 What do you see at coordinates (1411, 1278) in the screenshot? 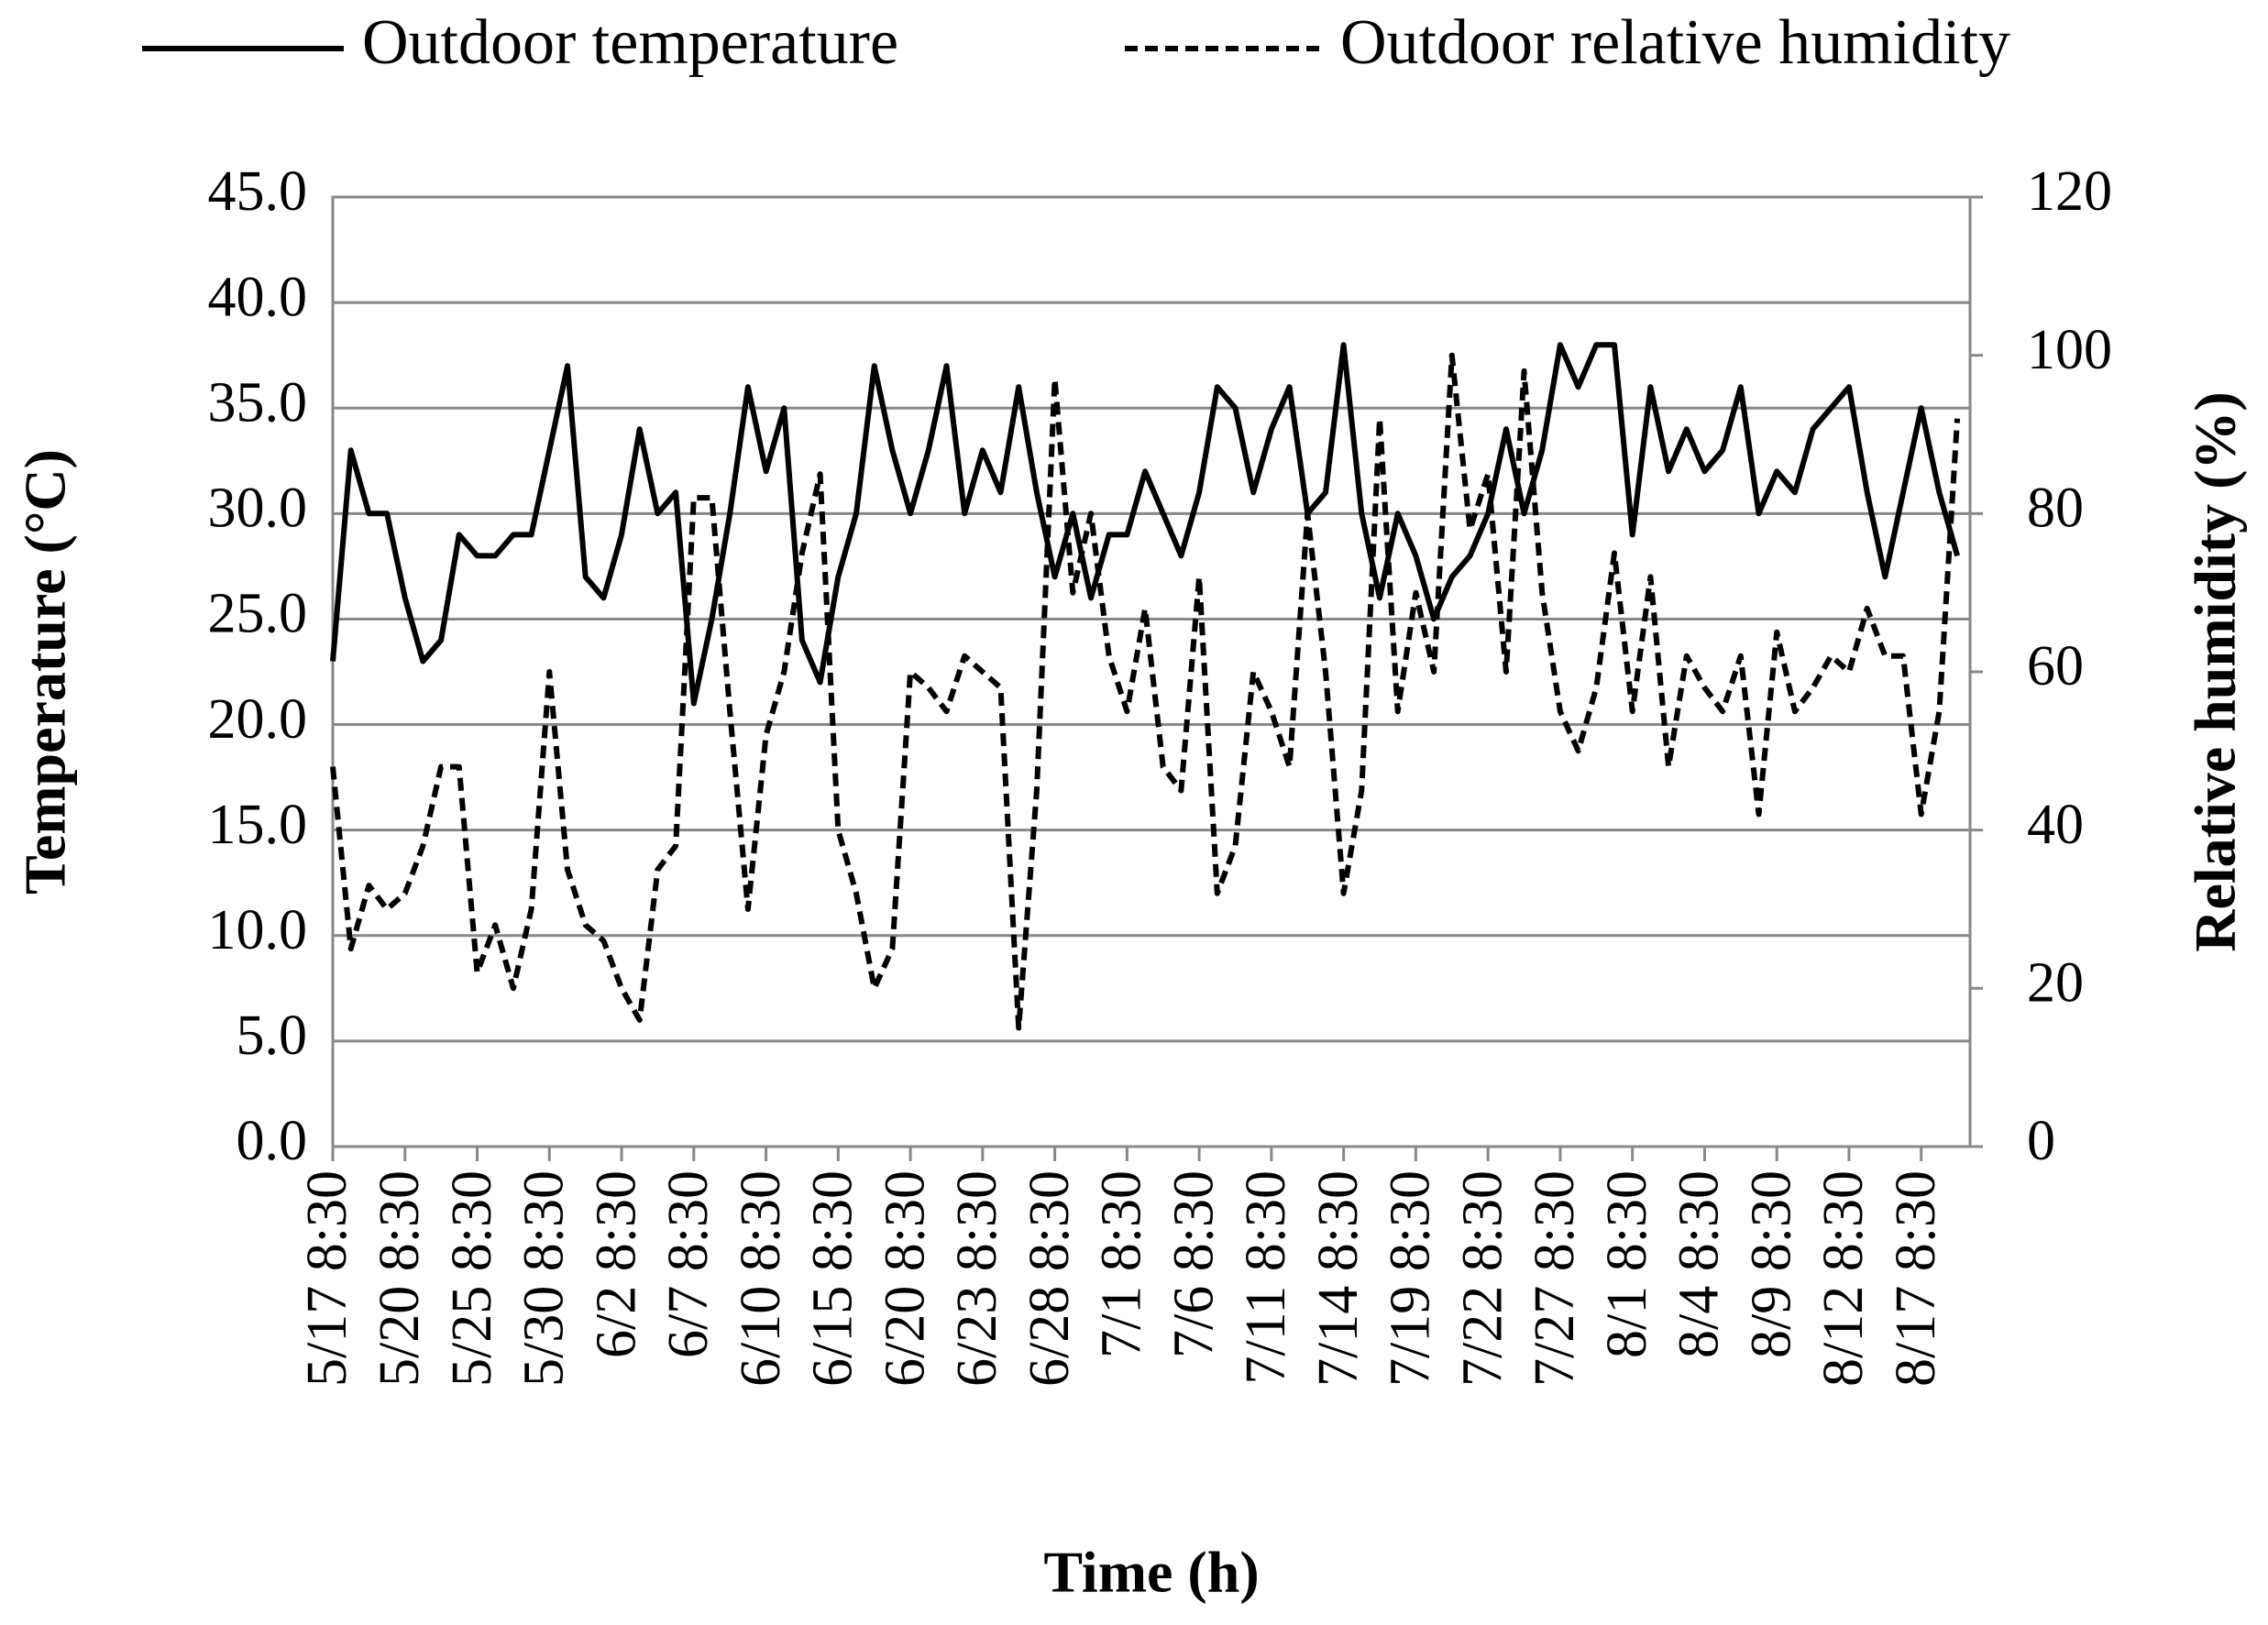
I see `x-tick-label: 7/19 8:30` at bounding box center [1411, 1278].